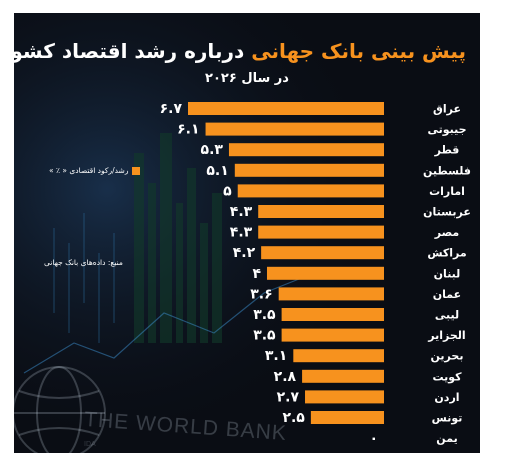  What do you see at coordinates (285, 377) in the screenshot?
I see `value-label-14: ۲.۸` at bounding box center [285, 377].